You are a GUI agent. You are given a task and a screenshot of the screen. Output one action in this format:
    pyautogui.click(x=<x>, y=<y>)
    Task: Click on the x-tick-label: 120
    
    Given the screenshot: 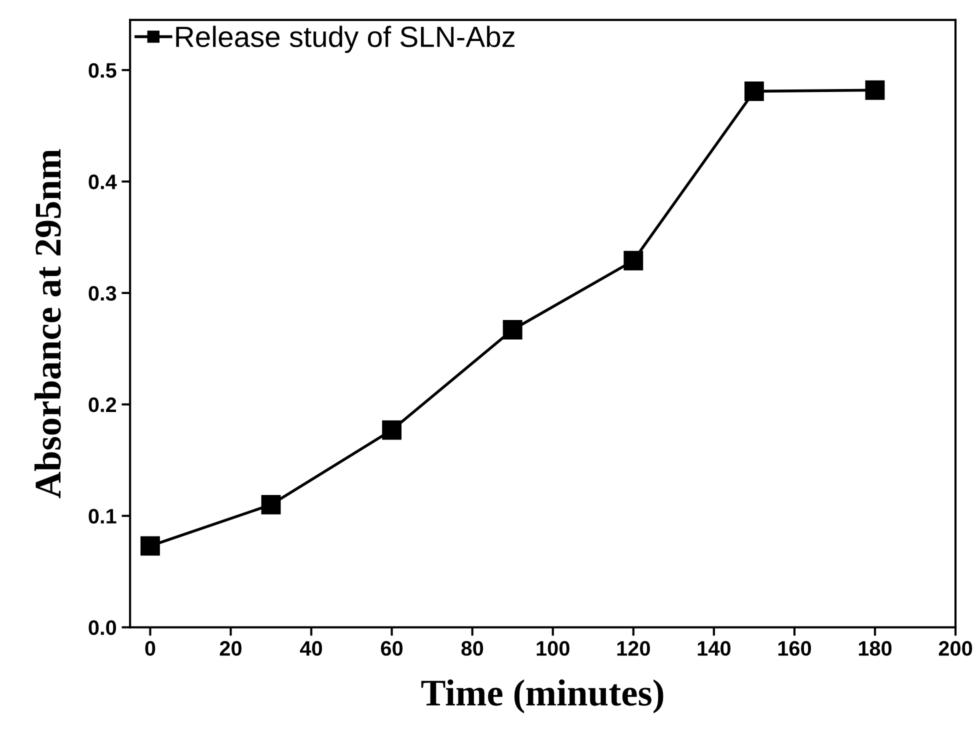 What is the action you would take?
    pyautogui.click(x=633, y=648)
    